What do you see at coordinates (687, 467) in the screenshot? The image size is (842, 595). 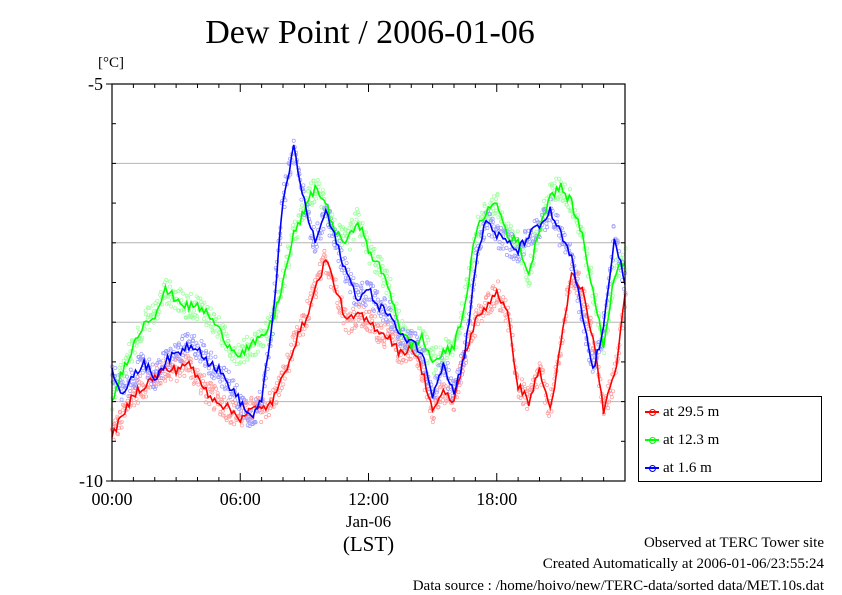 I see `legend-label: at 1.6 m` at bounding box center [687, 467].